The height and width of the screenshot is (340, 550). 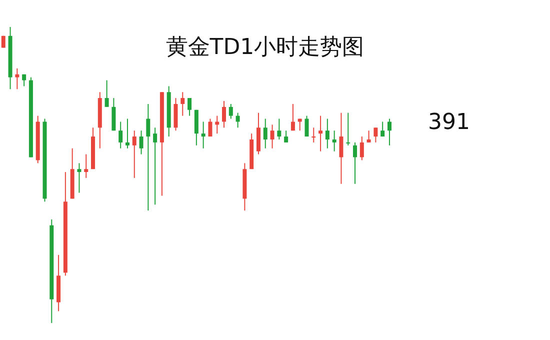 I want to click on chart-title: 黄金TD1小时走势图, so click(x=265, y=48).